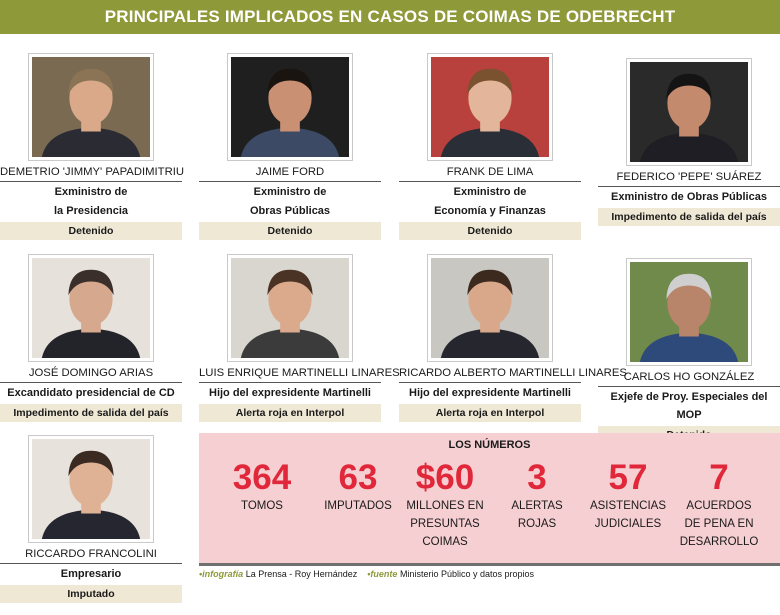 The width and height of the screenshot is (780, 615). Describe the element at coordinates (628, 524) in the screenshot. I see `stat-label: JUDICIALES` at that location.